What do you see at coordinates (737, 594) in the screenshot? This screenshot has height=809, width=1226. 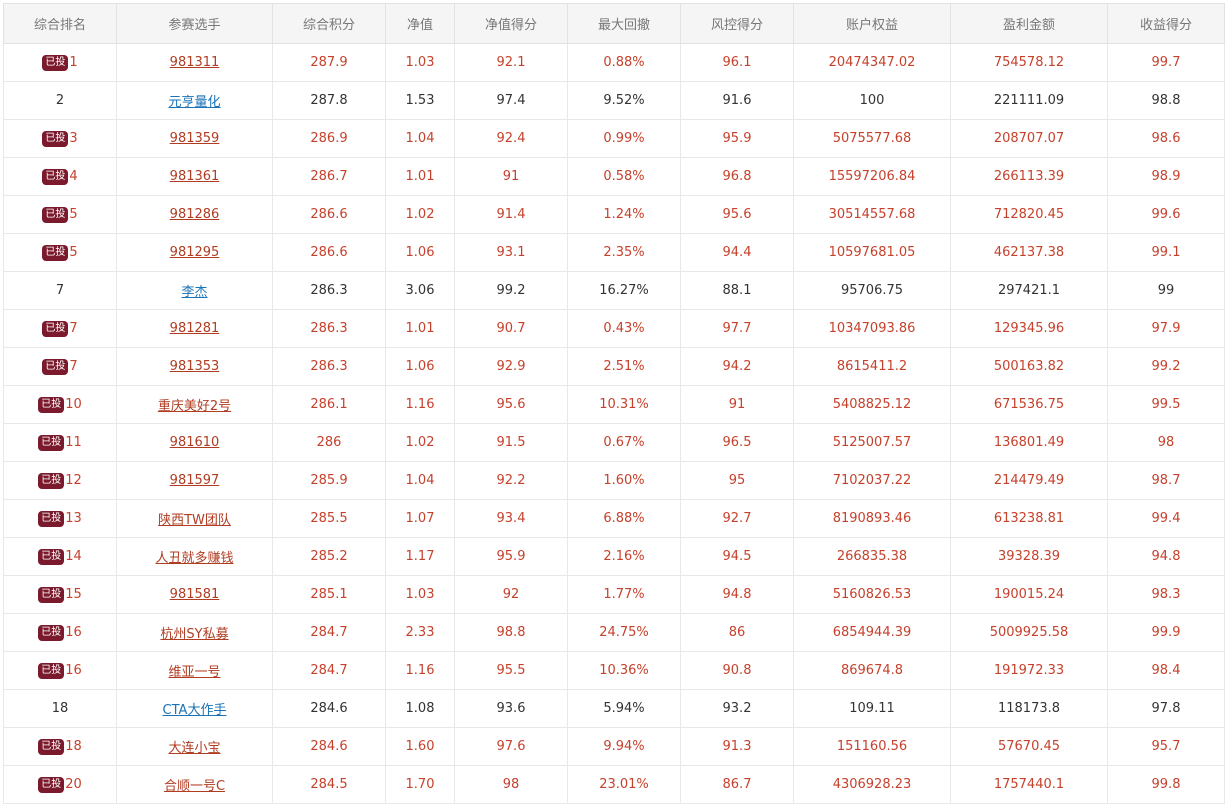 I see `risk-score-cell: 94.8` at bounding box center [737, 594].